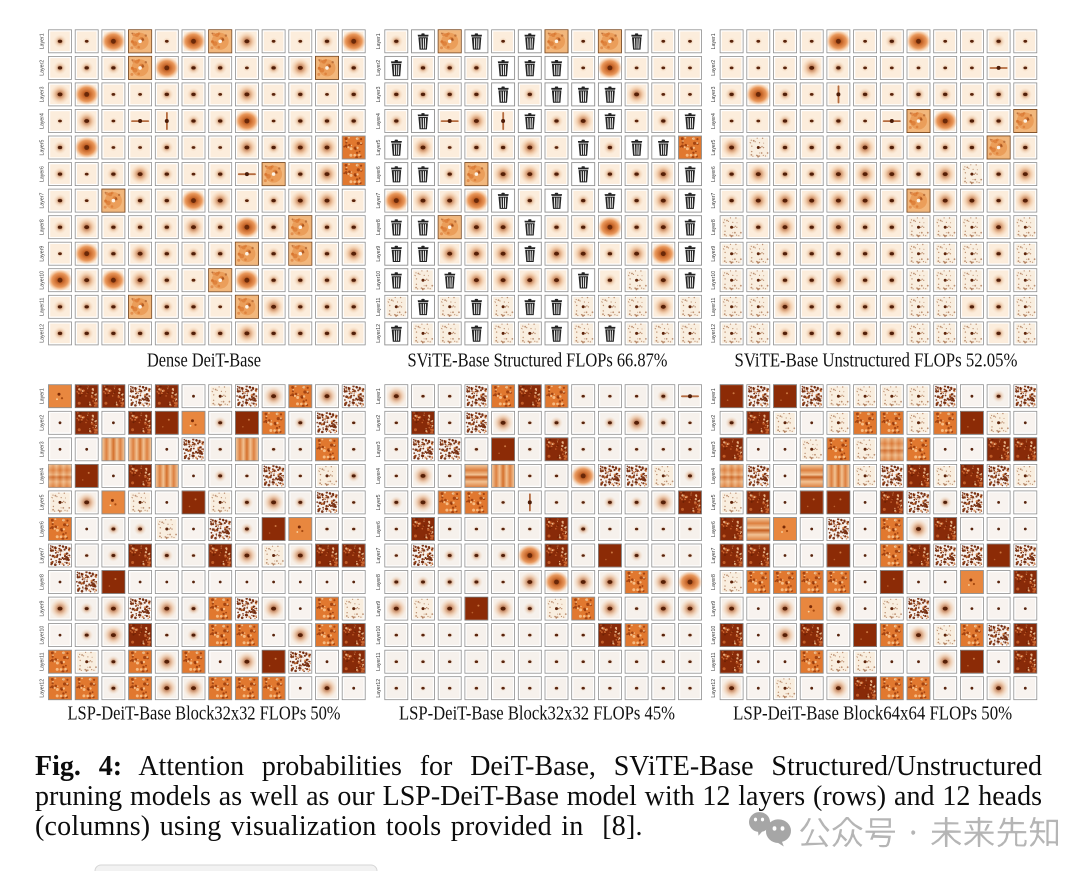 This screenshot has height=871, width=1080. I want to click on svg-text:SViTE-Base Structured FLOPs 66: SViTE-Base Structured FLOPs 66.87%, so click(538, 360).